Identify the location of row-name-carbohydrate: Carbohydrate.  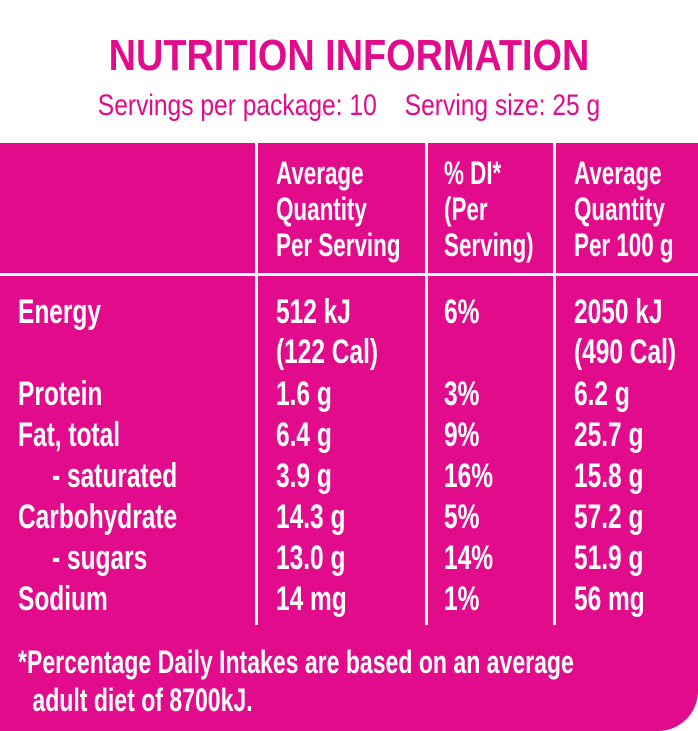
(98, 517).